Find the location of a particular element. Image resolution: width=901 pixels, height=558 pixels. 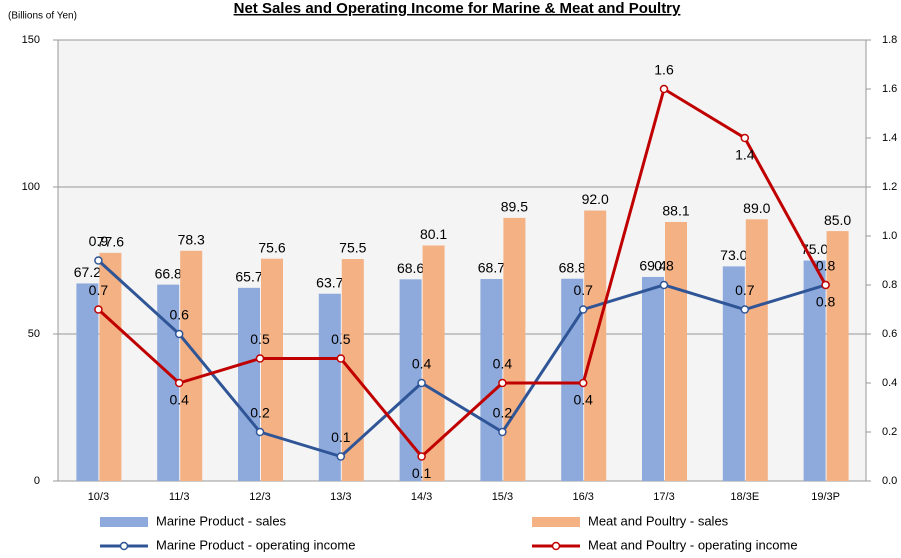

legend-label: Meat and Poultry - sales is located at coordinates (658, 520).